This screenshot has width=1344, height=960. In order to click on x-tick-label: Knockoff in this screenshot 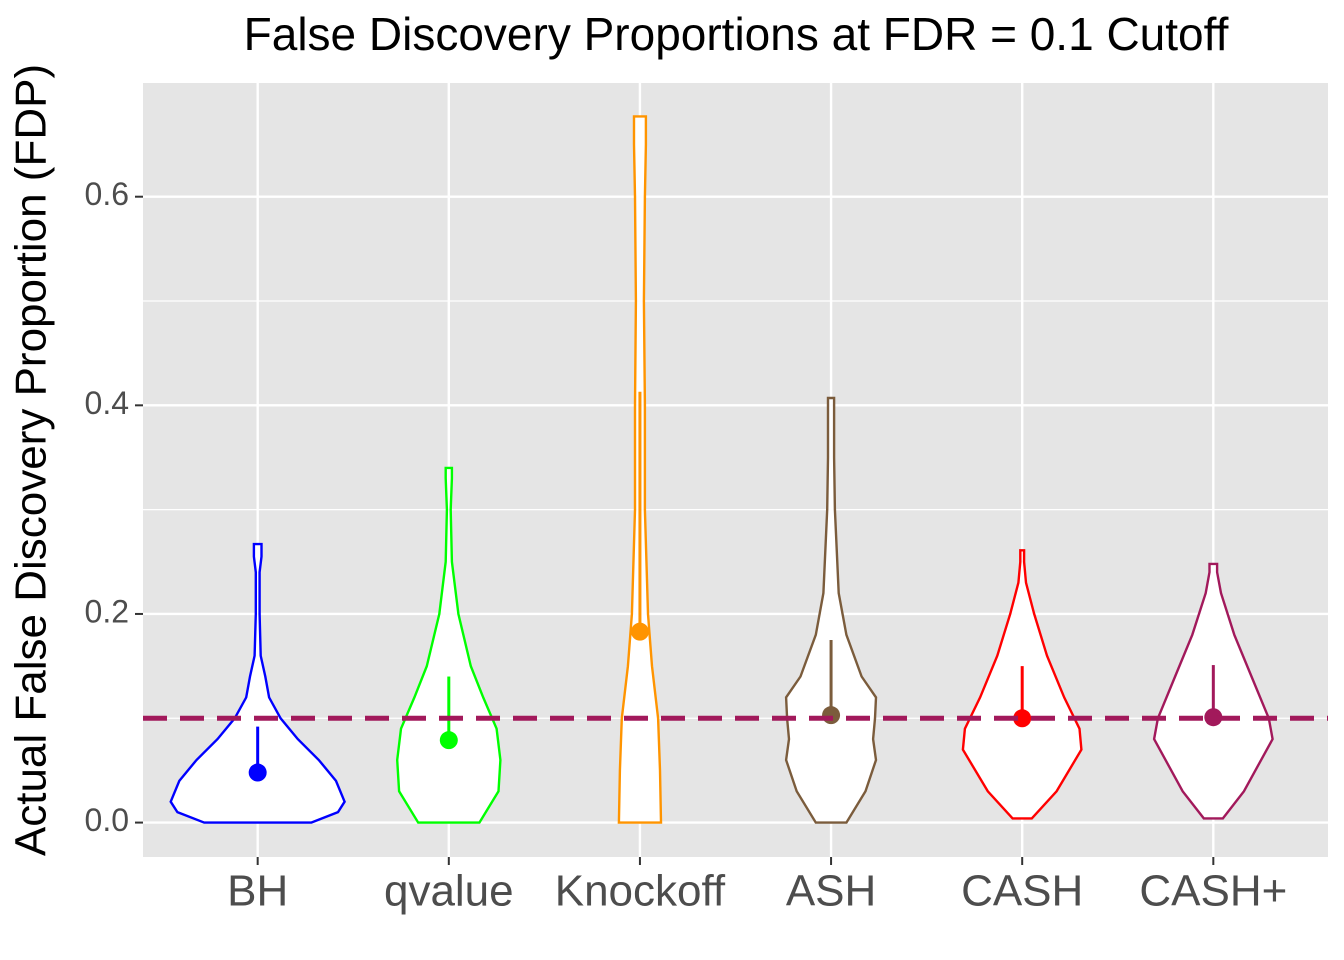, I will do `click(640, 891)`.